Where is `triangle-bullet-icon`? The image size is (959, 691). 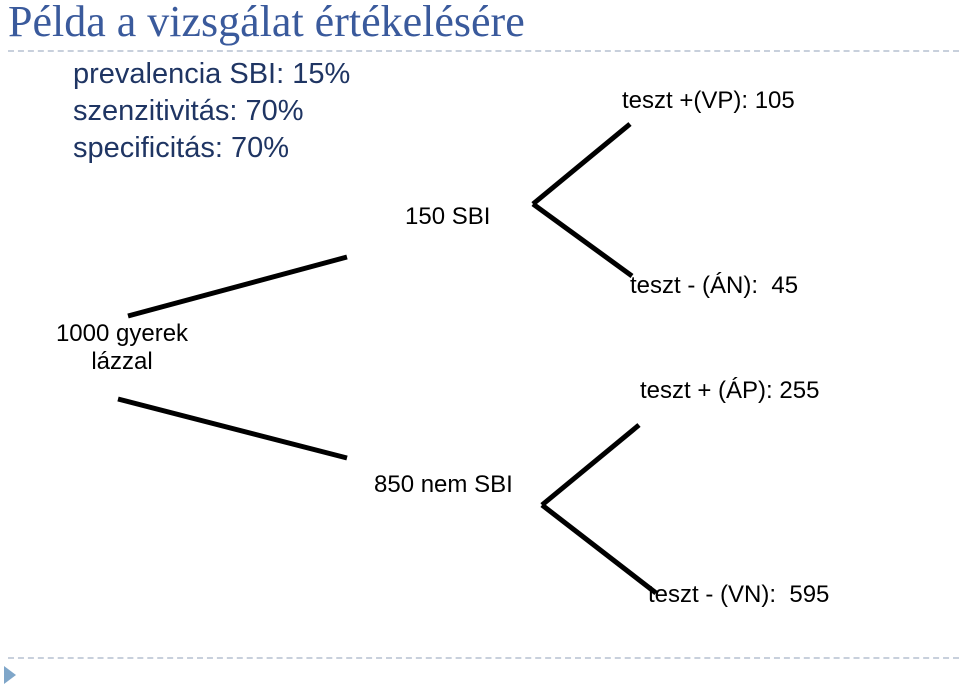 triangle-bullet-icon is located at coordinates (10, 675).